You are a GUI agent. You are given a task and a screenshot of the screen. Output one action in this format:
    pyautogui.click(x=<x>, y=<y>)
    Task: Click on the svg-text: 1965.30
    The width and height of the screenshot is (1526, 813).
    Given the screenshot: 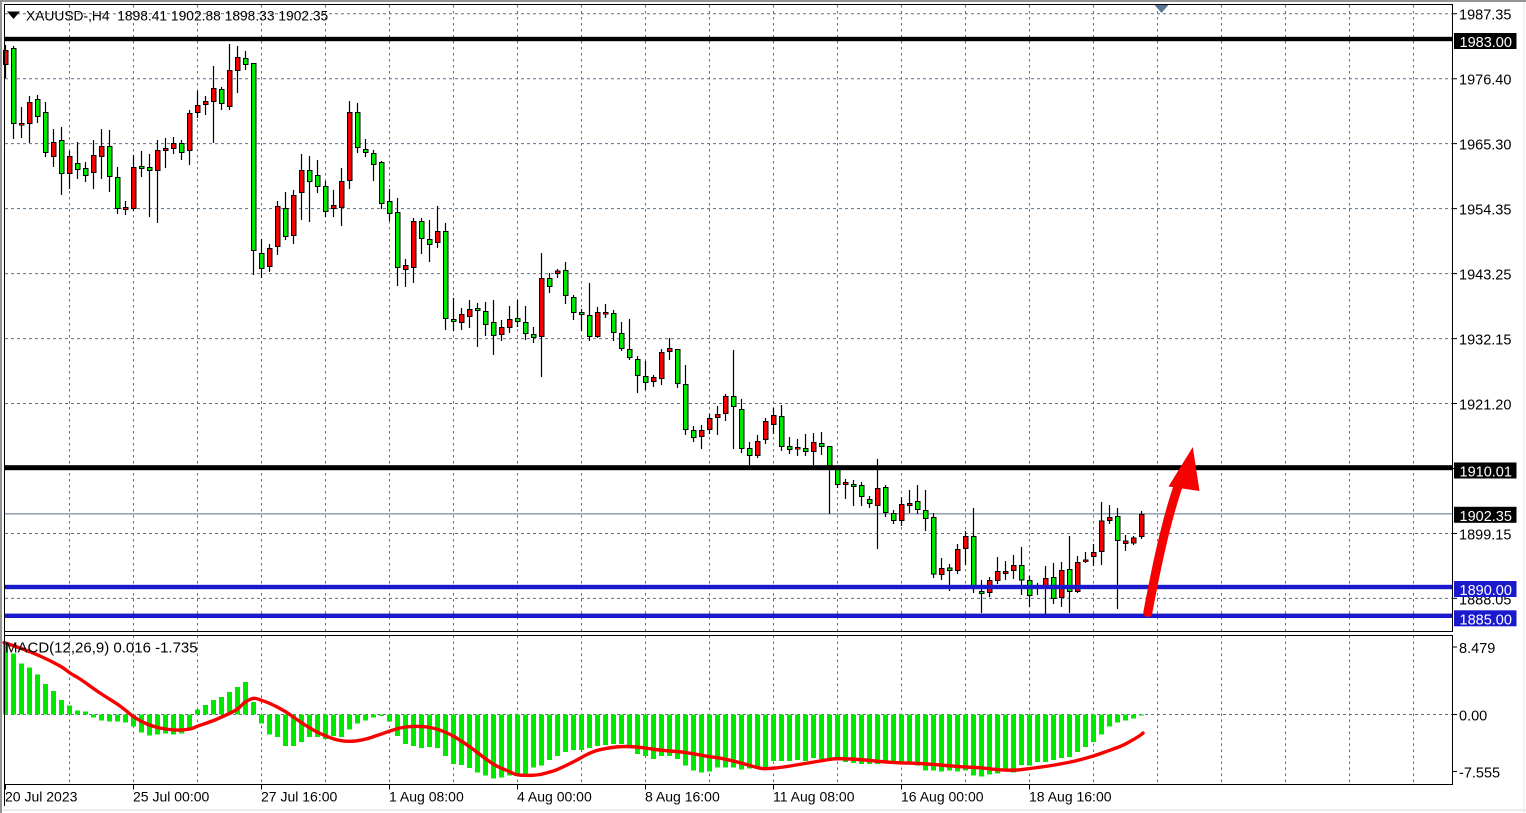 What is the action you would take?
    pyautogui.click(x=1485, y=146)
    